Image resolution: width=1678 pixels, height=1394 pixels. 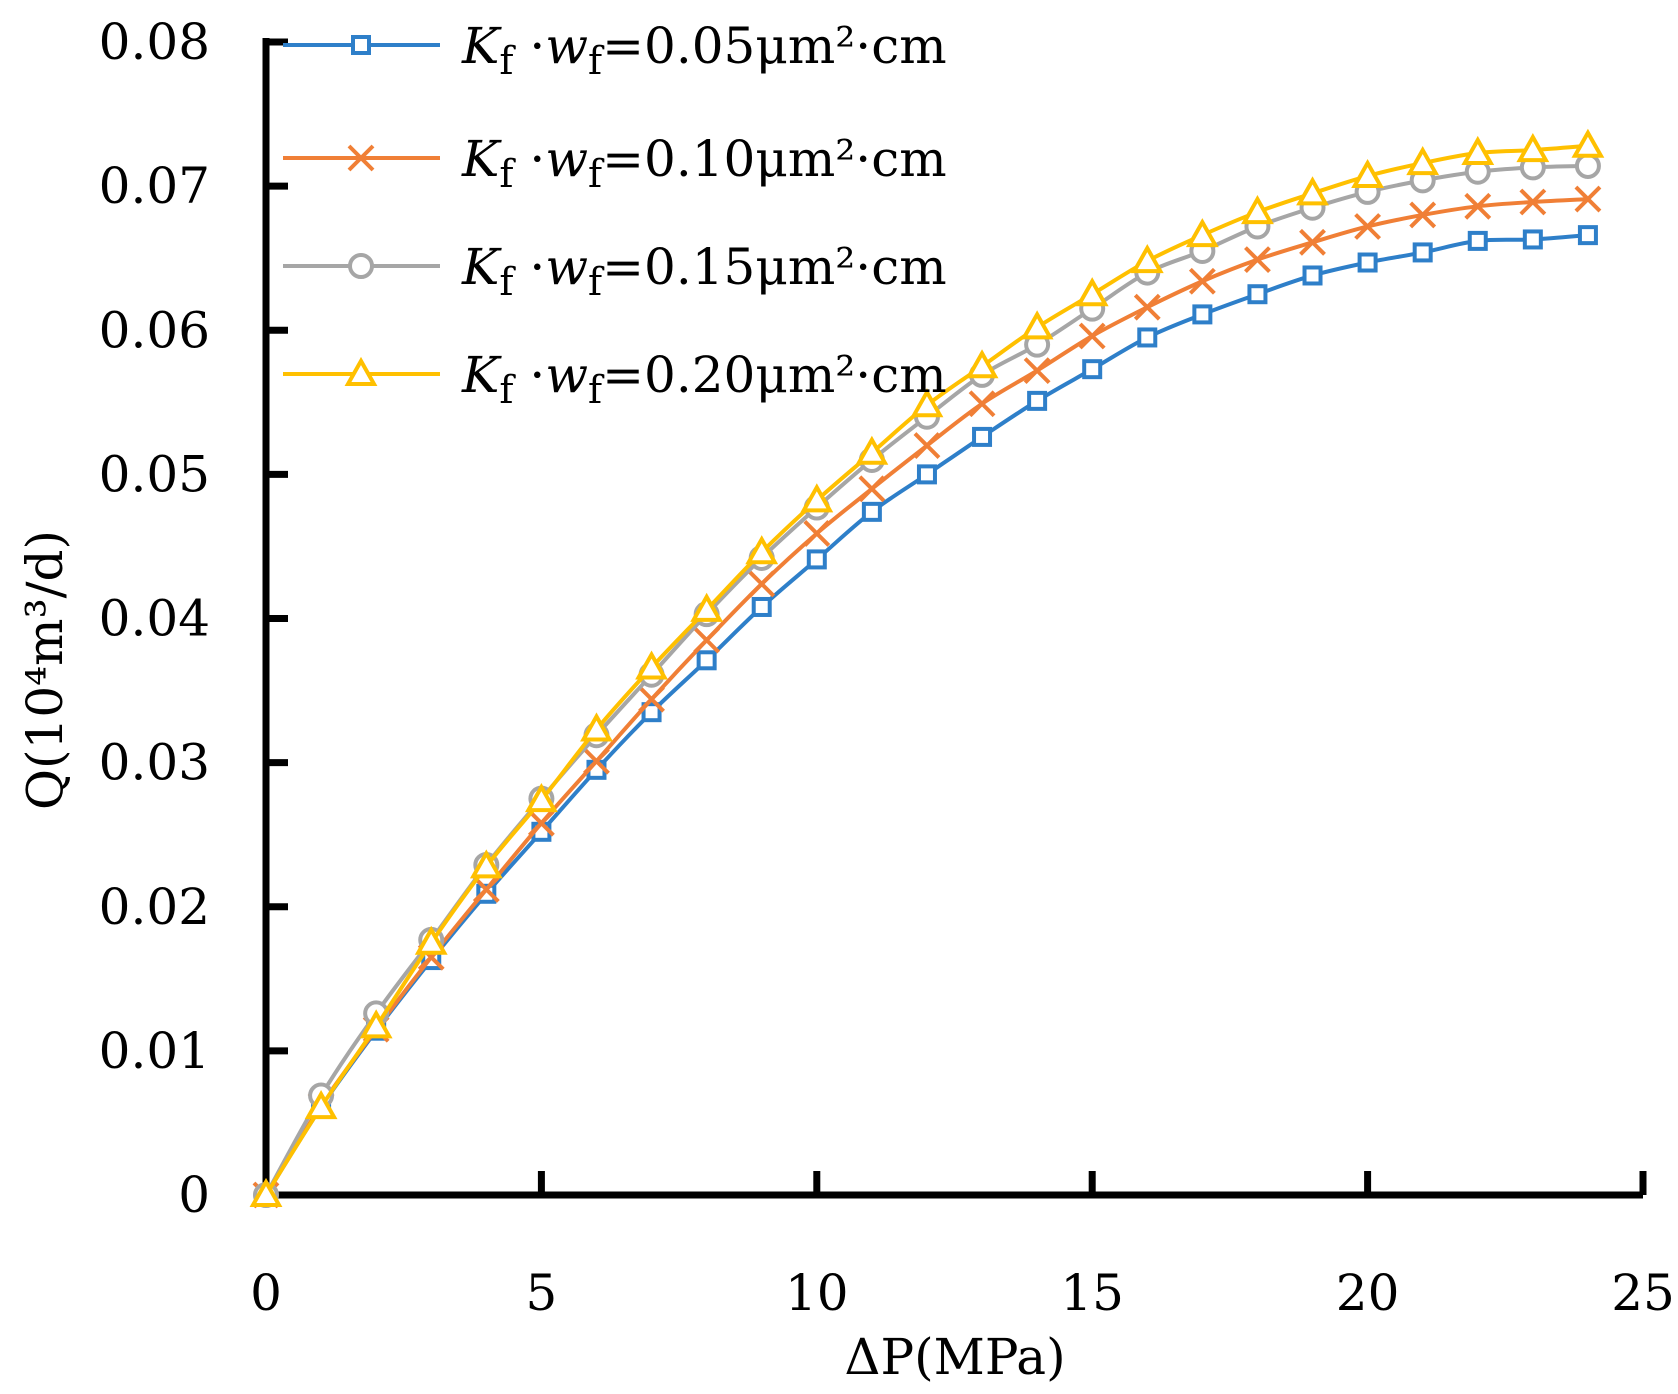 What do you see at coordinates (566, 159) in the screenshot?
I see `legend-w: w` at bounding box center [566, 159].